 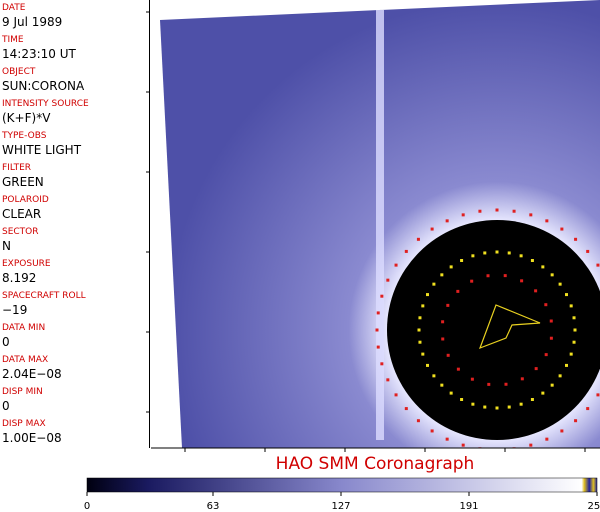 What do you see at coordinates (39, 54) in the screenshot?
I see `field-value: 14:23:10 UT` at bounding box center [39, 54].